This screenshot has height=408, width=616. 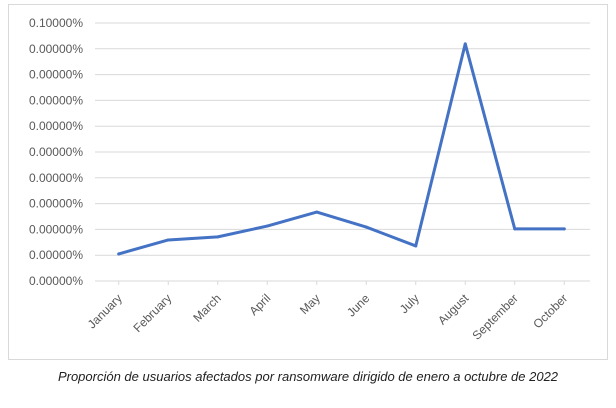 I want to click on y-tick-label: 0.10000%, so click(x=56, y=23).